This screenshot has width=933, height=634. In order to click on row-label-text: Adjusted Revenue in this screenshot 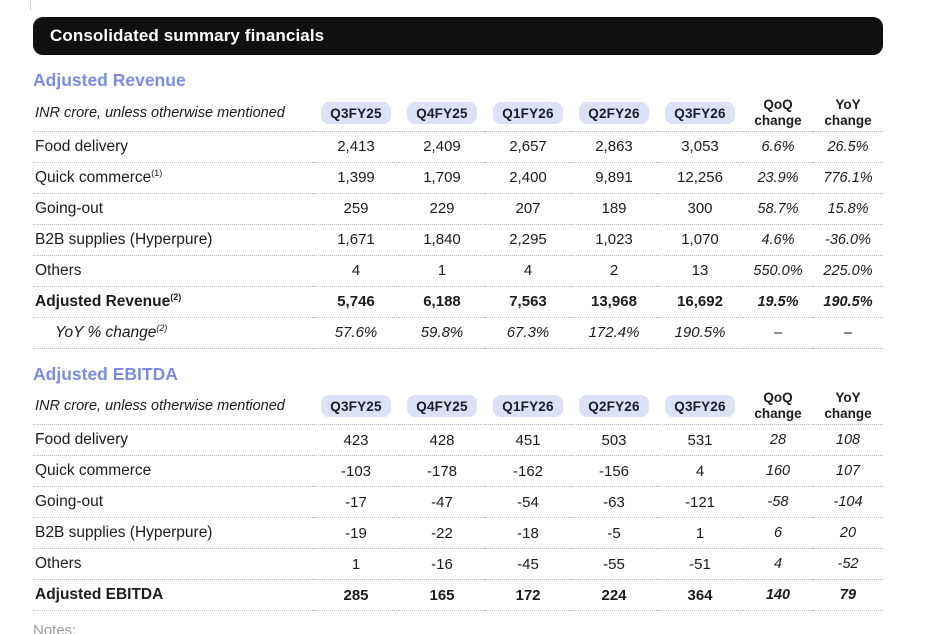, I will do `click(103, 301)`.